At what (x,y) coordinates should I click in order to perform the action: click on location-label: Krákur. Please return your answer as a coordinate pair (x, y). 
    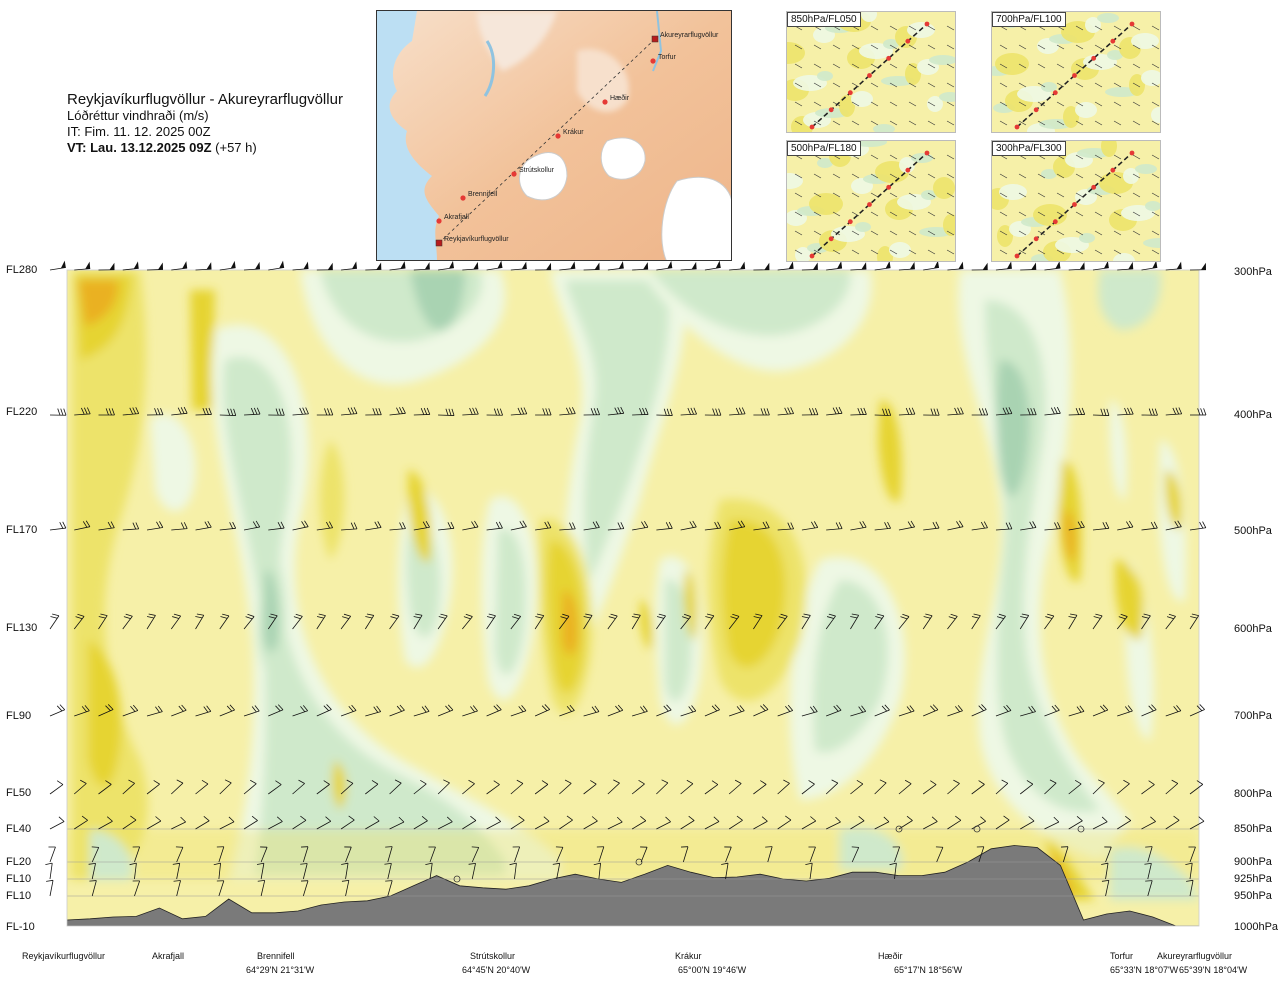
    Looking at the image, I should click on (688, 956).